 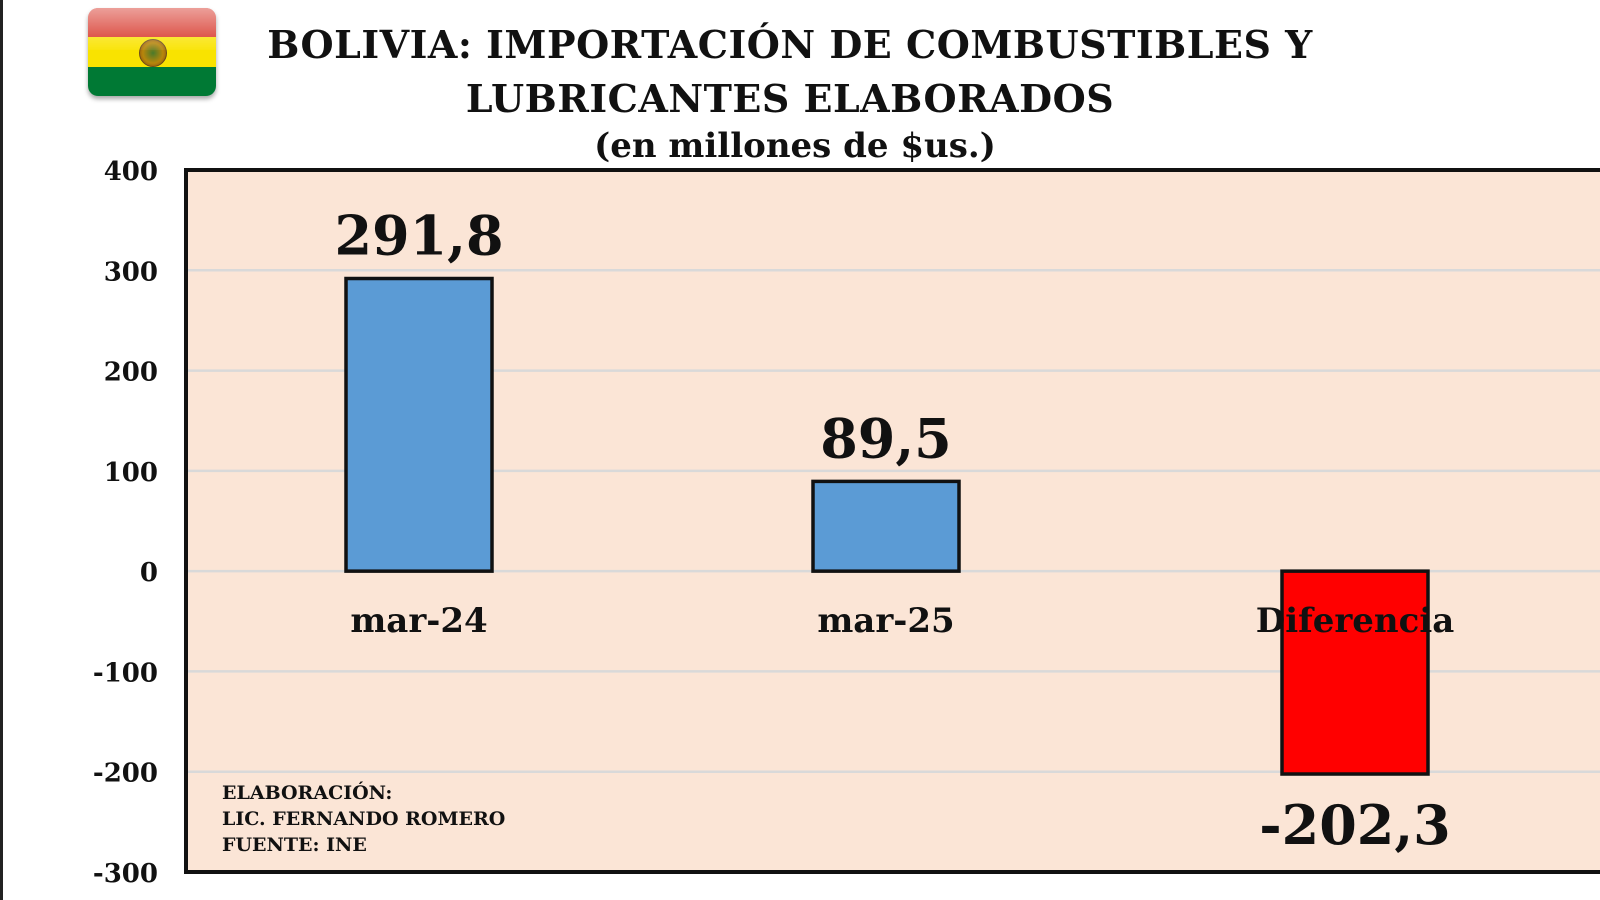 I want to click on bolivia-flag-icon, so click(x=152, y=52).